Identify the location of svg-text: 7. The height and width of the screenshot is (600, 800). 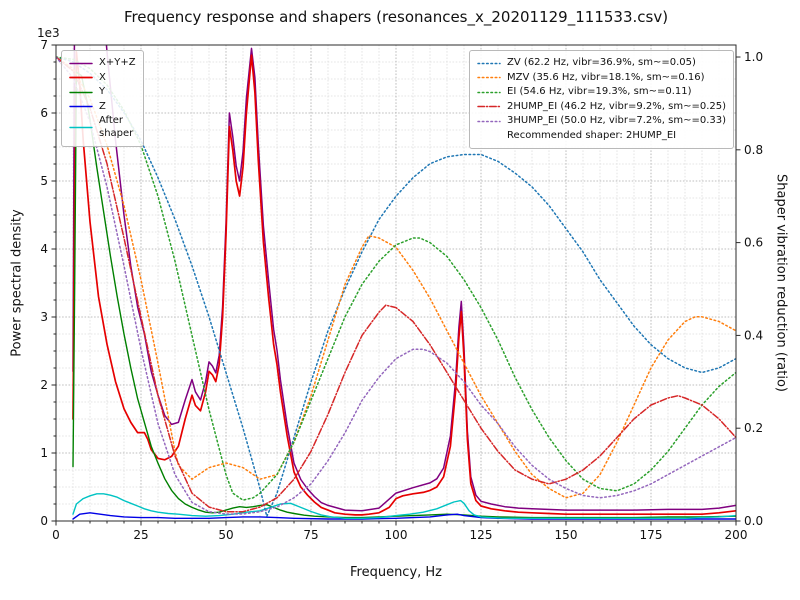
(44, 45).